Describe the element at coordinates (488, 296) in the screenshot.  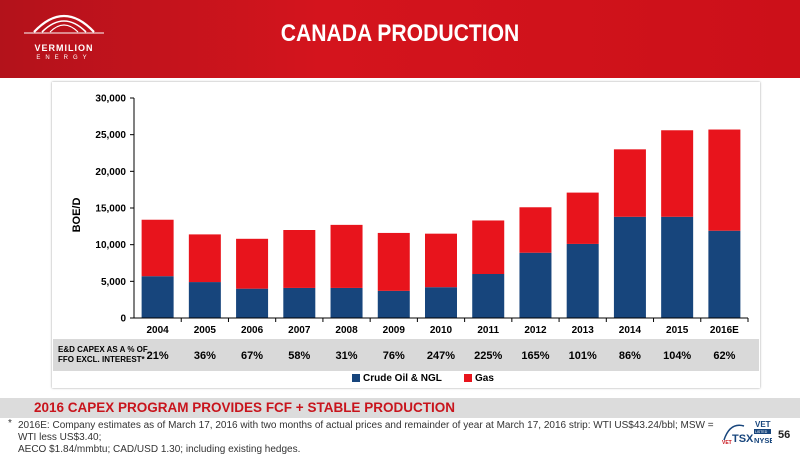
I see `bar-crude-oil-ngl-2011` at that location.